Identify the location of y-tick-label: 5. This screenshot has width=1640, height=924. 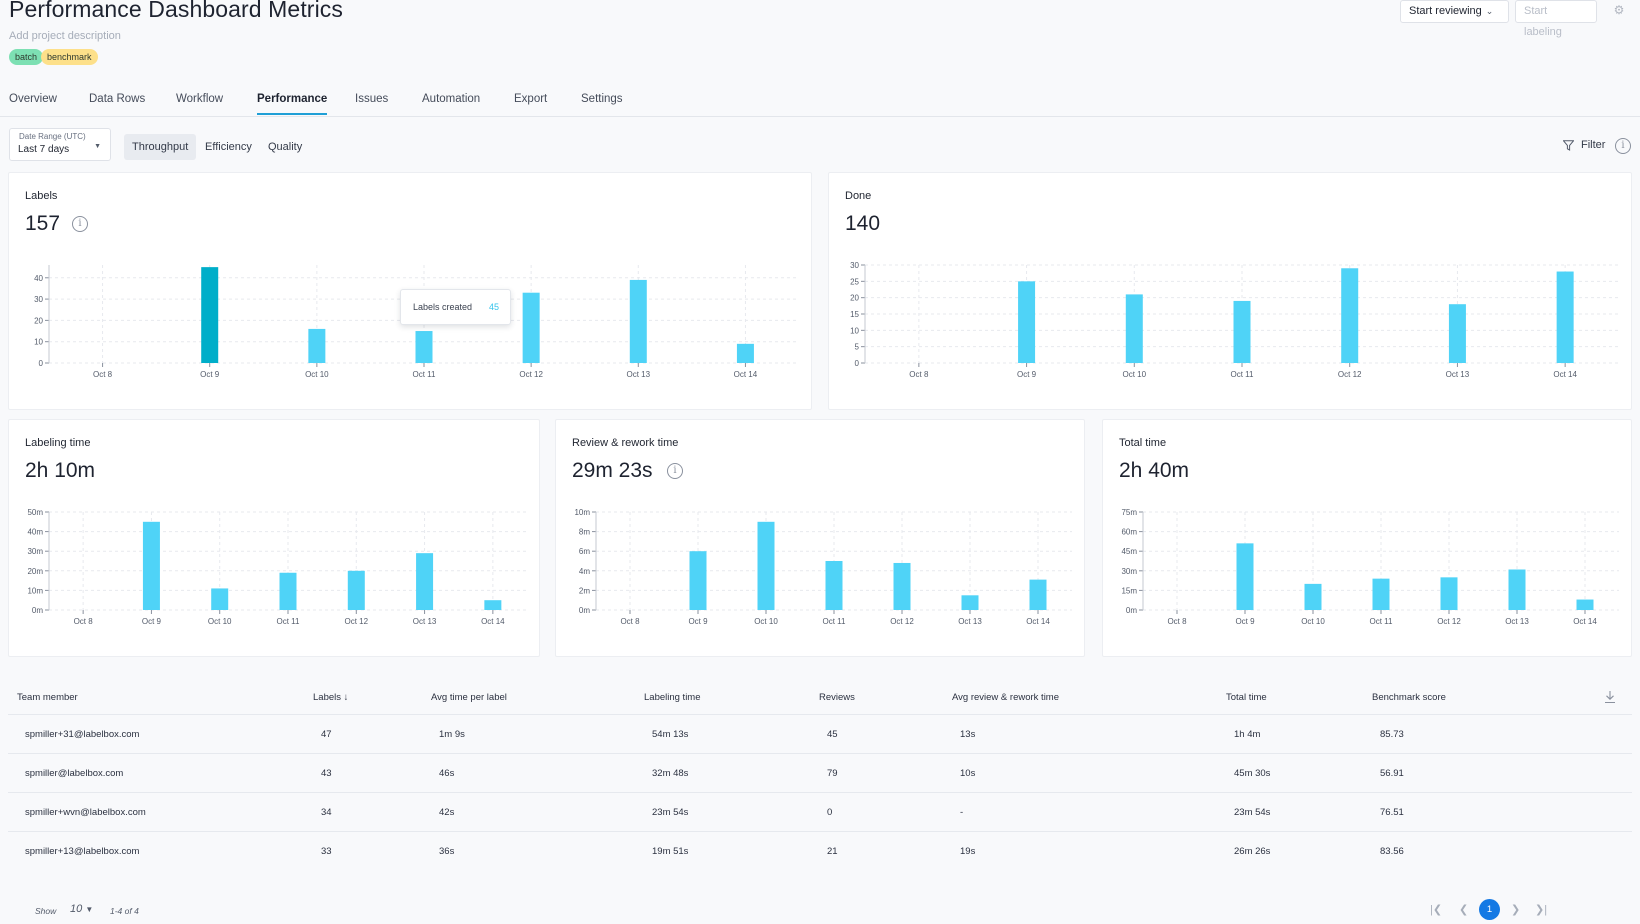
(857, 347).